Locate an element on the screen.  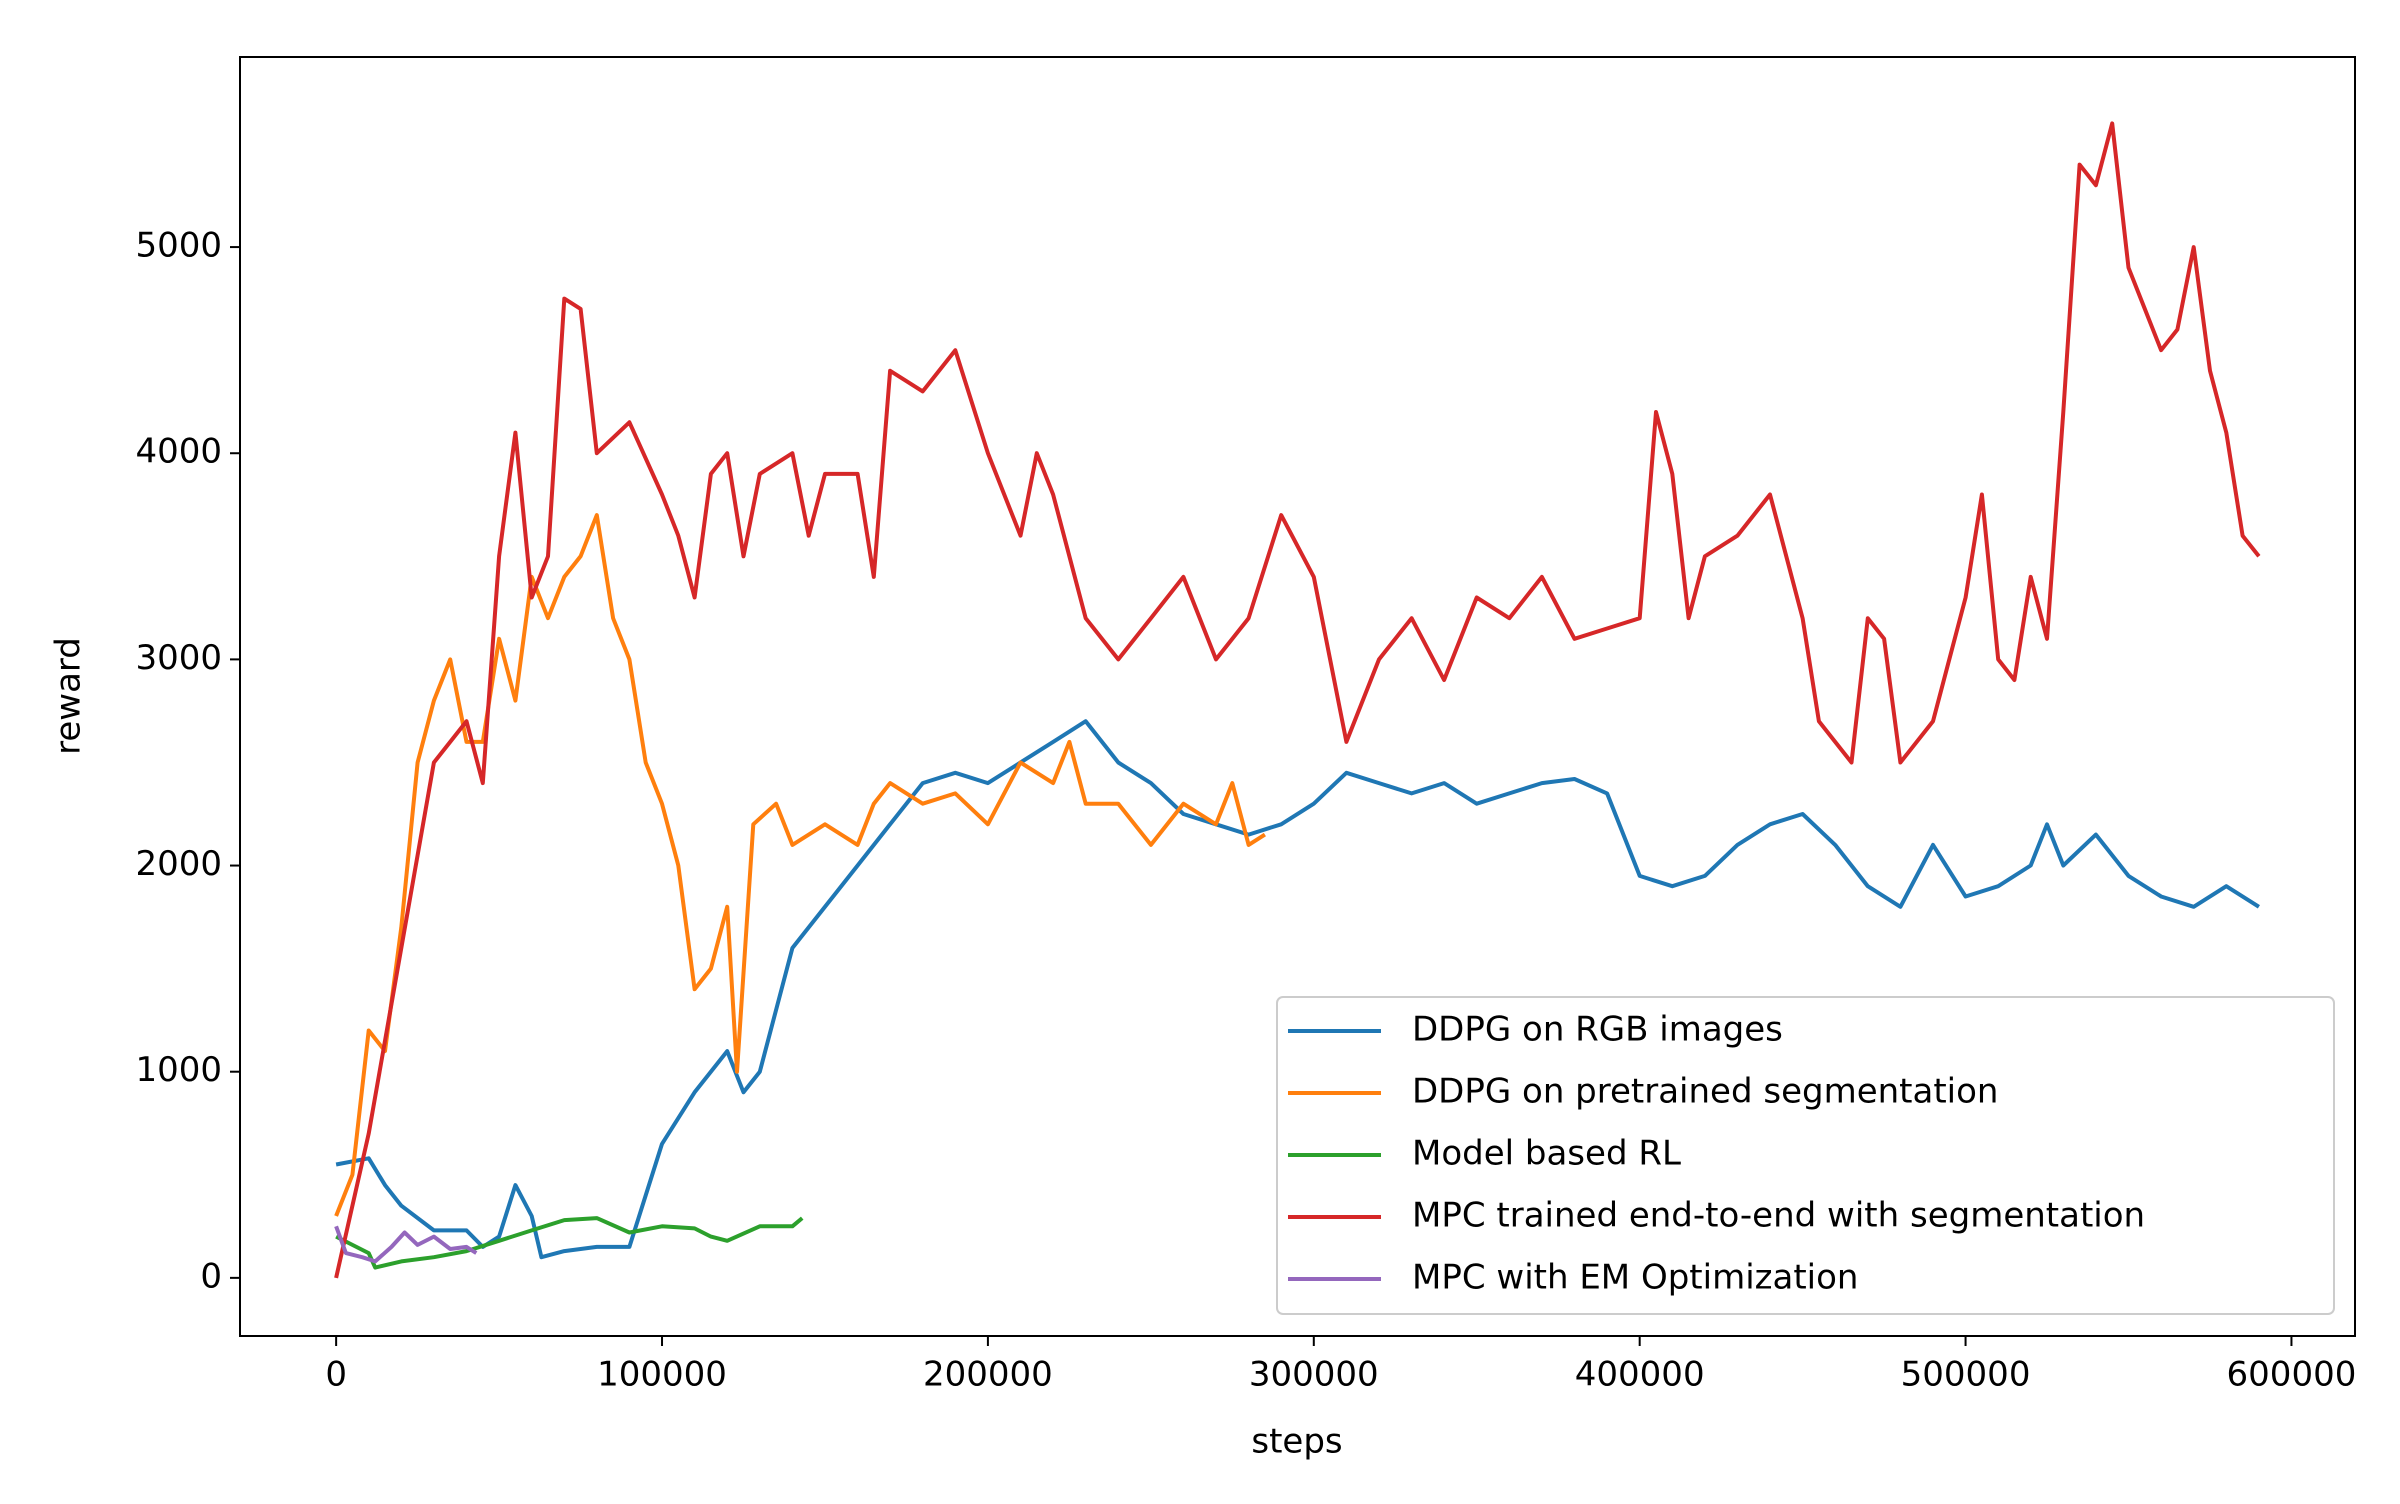
x-tick-label: 600000 is located at coordinates (2292, 1375).